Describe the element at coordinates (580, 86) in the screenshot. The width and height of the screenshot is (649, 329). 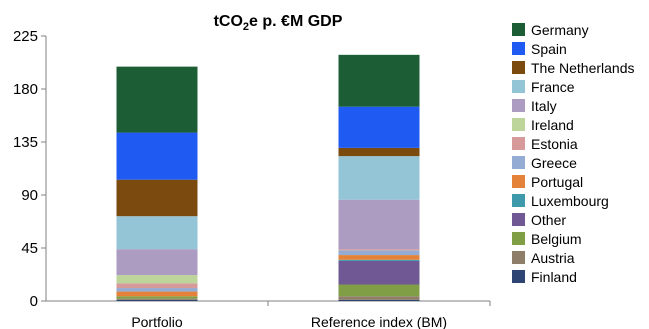
I see `legend-item-france: France` at that location.